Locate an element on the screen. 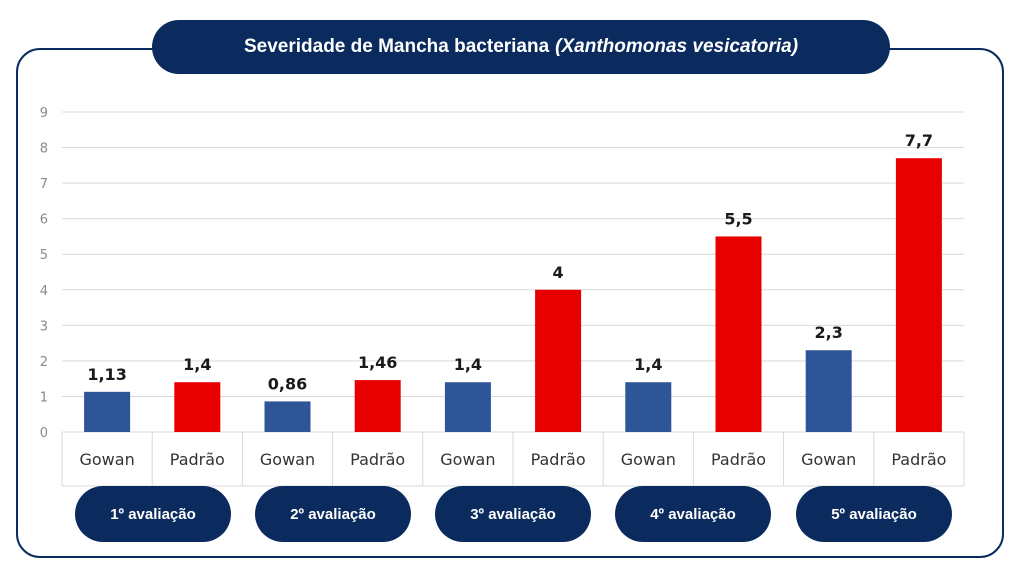  y-tick-label: 1 is located at coordinates (44, 397).